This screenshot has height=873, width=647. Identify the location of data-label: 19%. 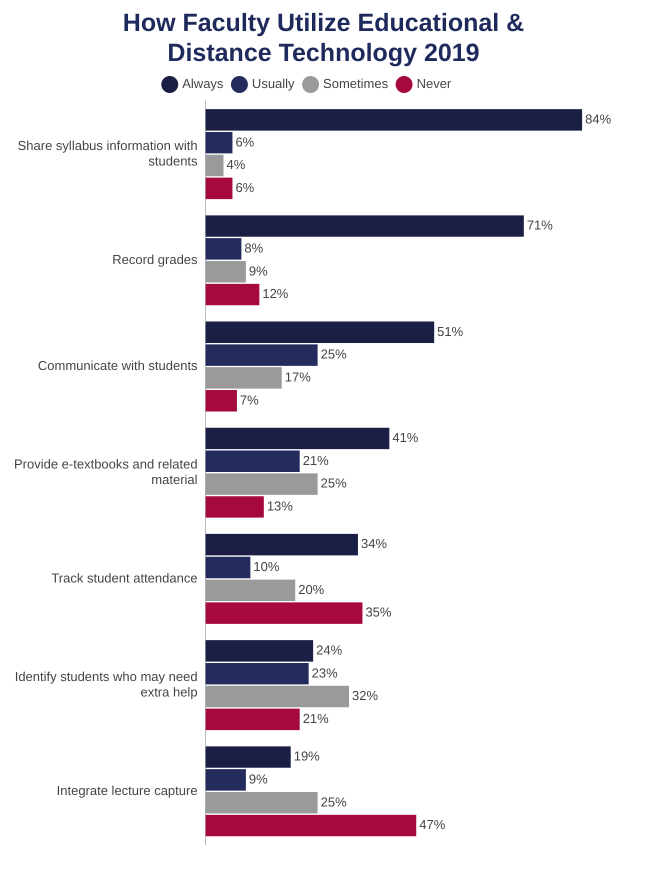
(307, 756).